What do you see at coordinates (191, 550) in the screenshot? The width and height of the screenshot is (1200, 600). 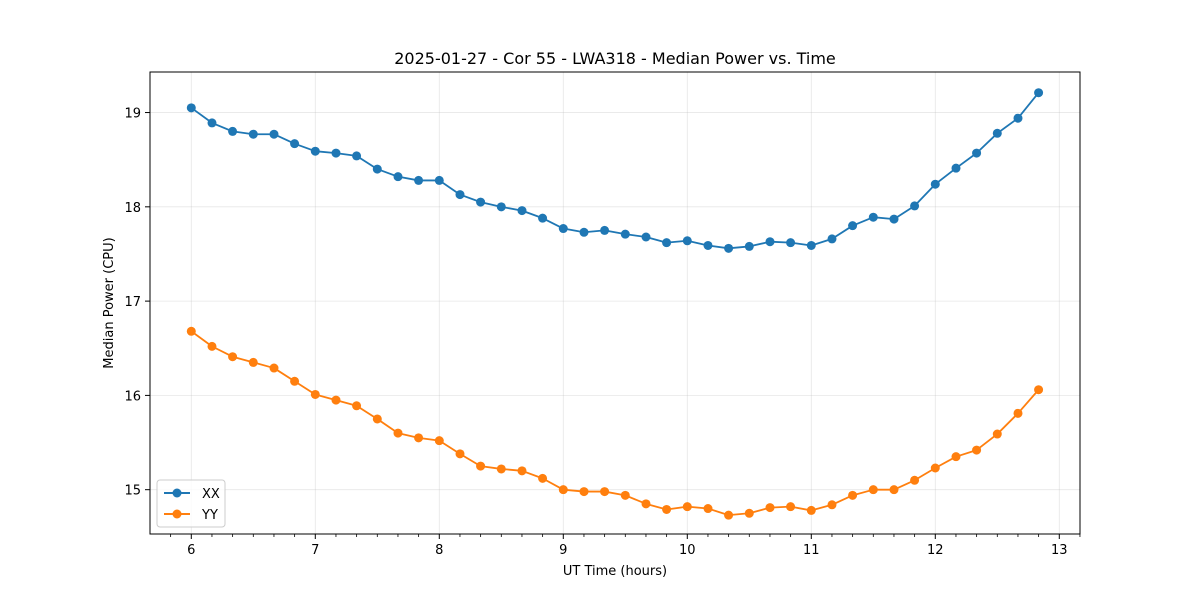 I see `x-tick-label: 6` at bounding box center [191, 550].